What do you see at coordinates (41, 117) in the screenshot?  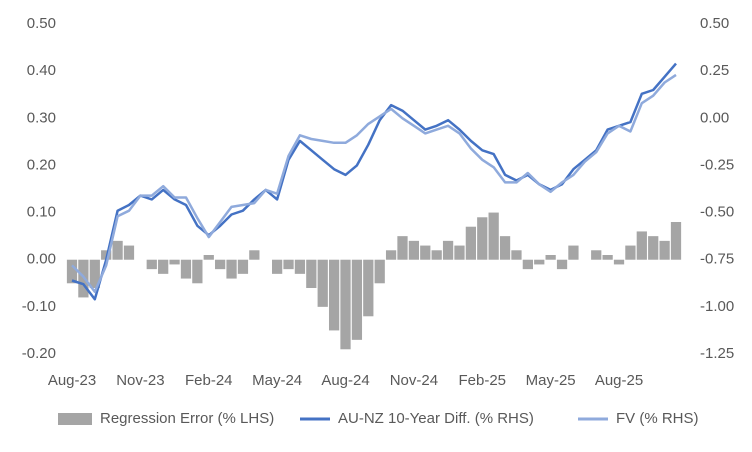 I see `y-tick-label: 0.30` at bounding box center [41, 117].